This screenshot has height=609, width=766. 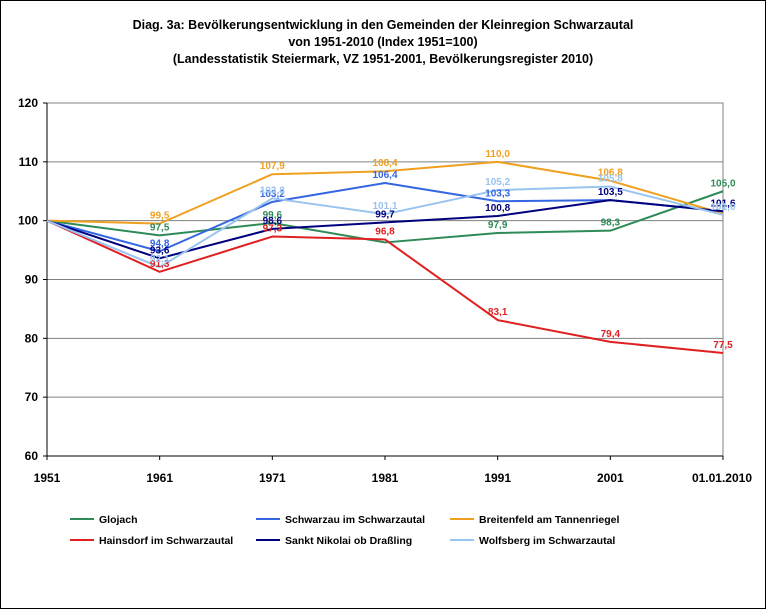 What do you see at coordinates (385, 478) in the screenshot?
I see `x-tick-label: 1981` at bounding box center [385, 478].